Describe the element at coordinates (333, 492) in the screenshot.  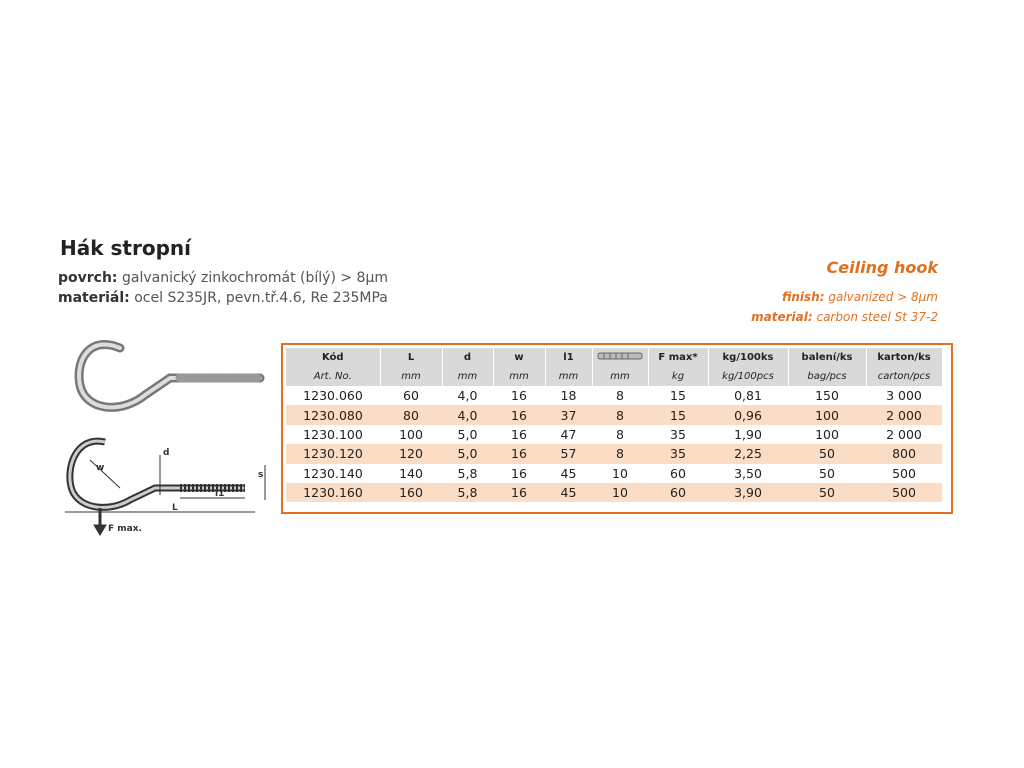
I see `table-cell: 1230.160` at that location.